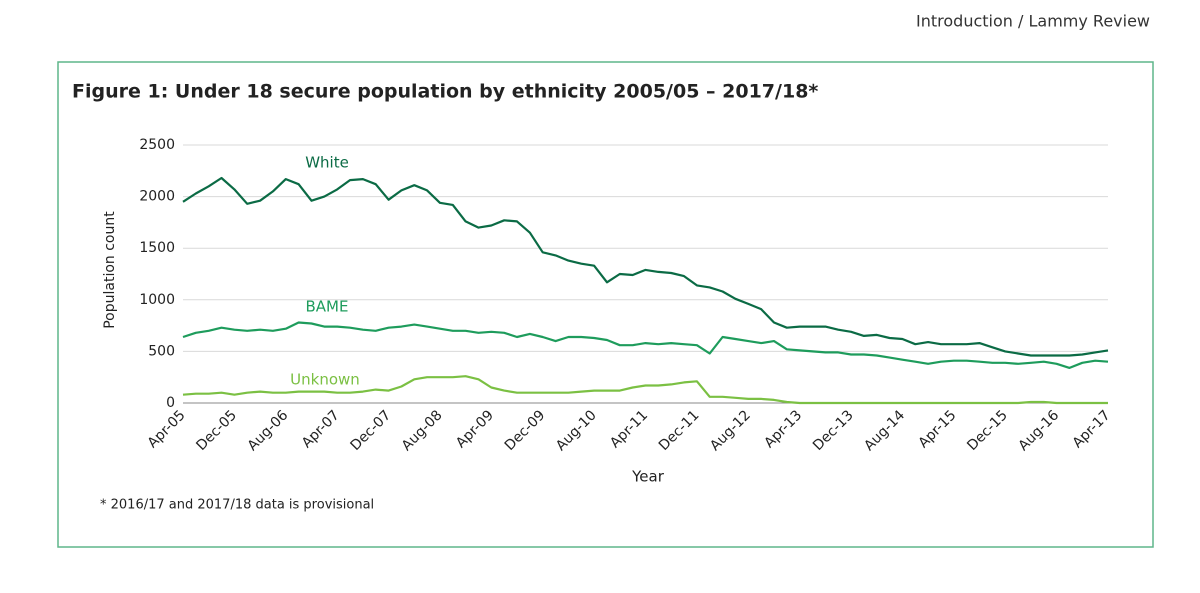  What do you see at coordinates (268, 430) in the screenshot?
I see `x-tick-label: Aug-06` at bounding box center [268, 430].